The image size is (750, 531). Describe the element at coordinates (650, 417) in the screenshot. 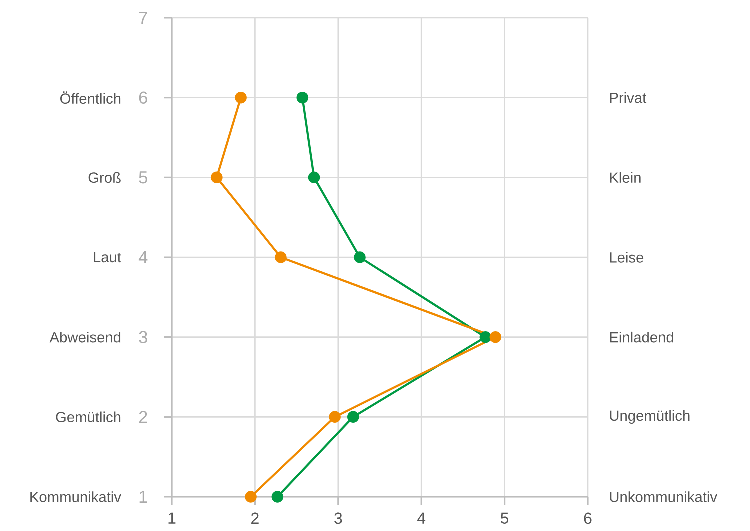

I see `y2-tick-label: Ungemütlich` at that location.